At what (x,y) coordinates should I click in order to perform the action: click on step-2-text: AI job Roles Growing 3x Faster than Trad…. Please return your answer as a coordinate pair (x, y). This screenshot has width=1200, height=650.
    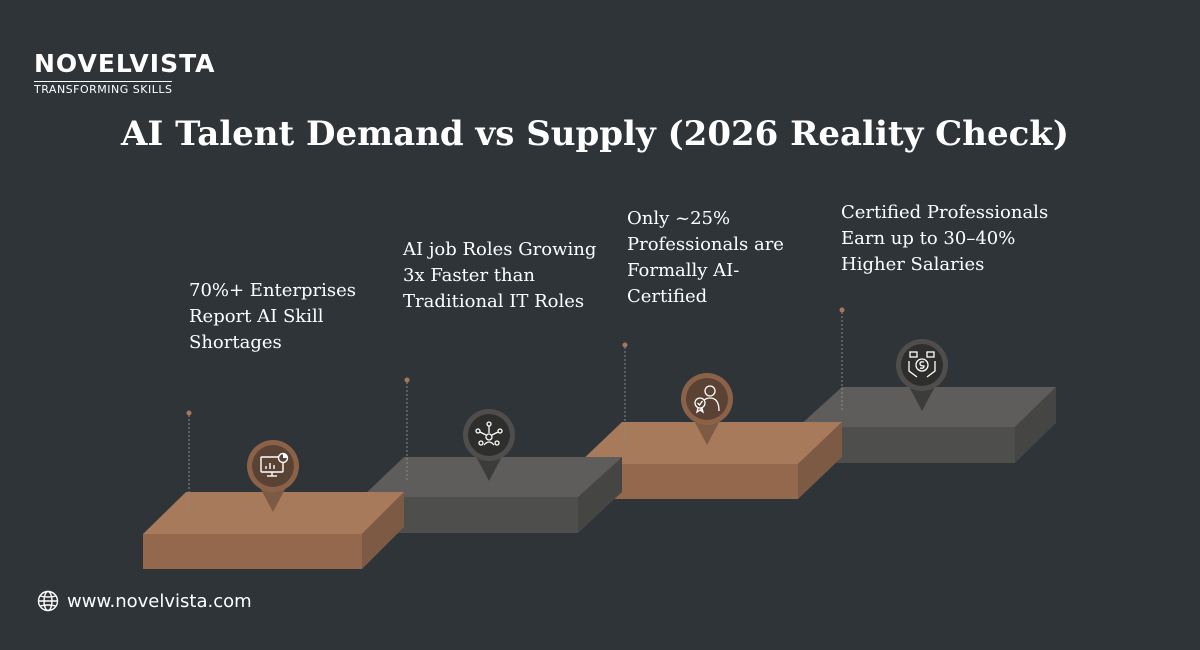
    Looking at the image, I should click on (500, 275).